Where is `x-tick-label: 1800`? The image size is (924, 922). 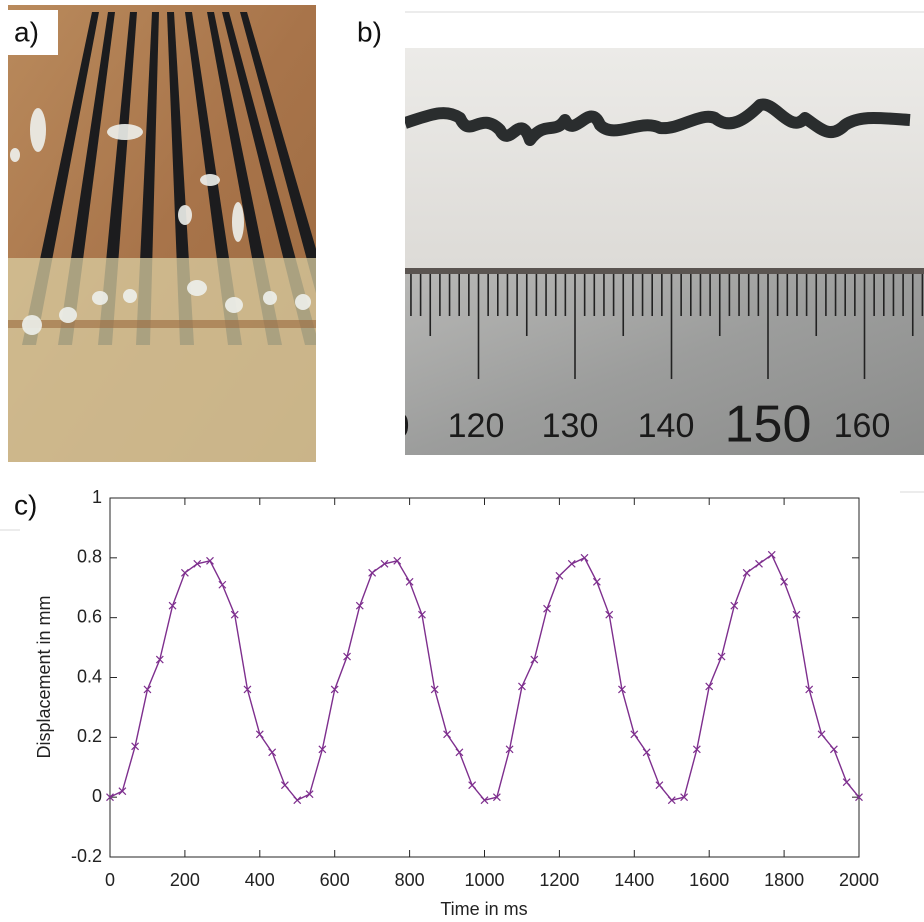 x-tick-label: 1800 is located at coordinates (784, 880).